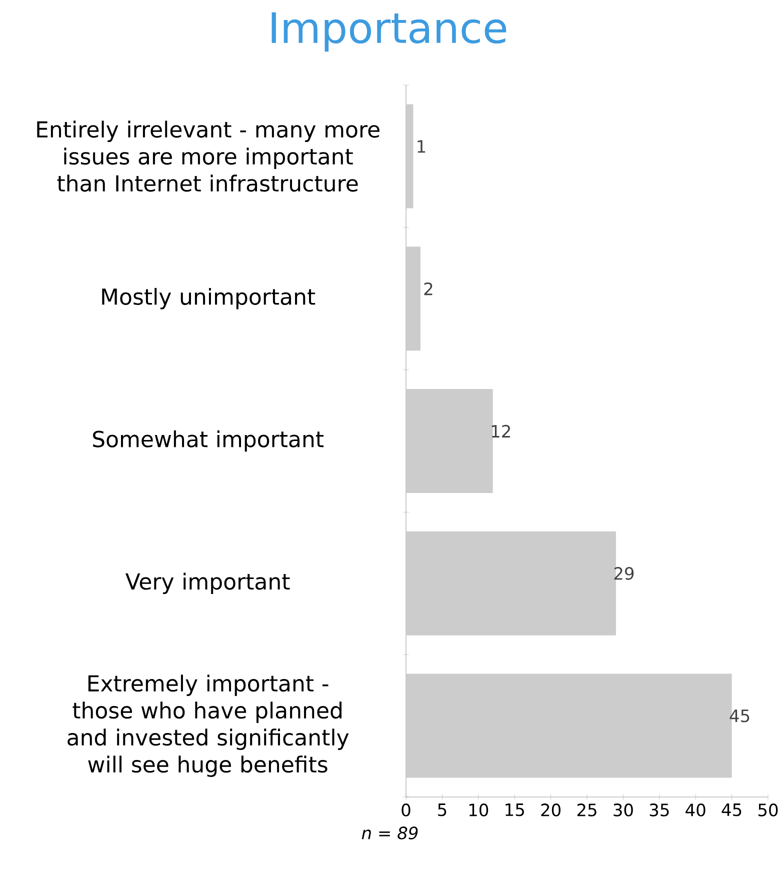 The width and height of the screenshot is (780, 874). I want to click on x-tick-label: 20, so click(550, 810).